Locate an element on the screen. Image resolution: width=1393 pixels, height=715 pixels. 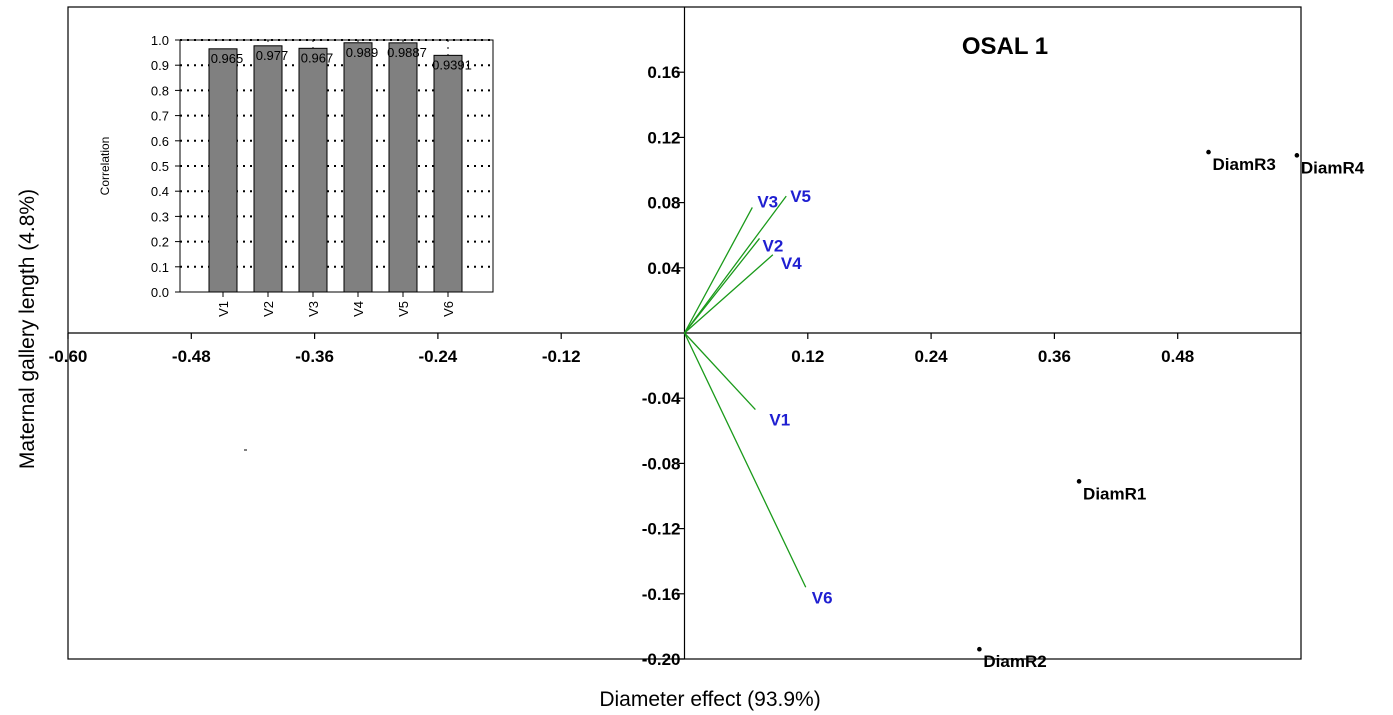
vector-line-v6 is located at coordinates (745, 460).